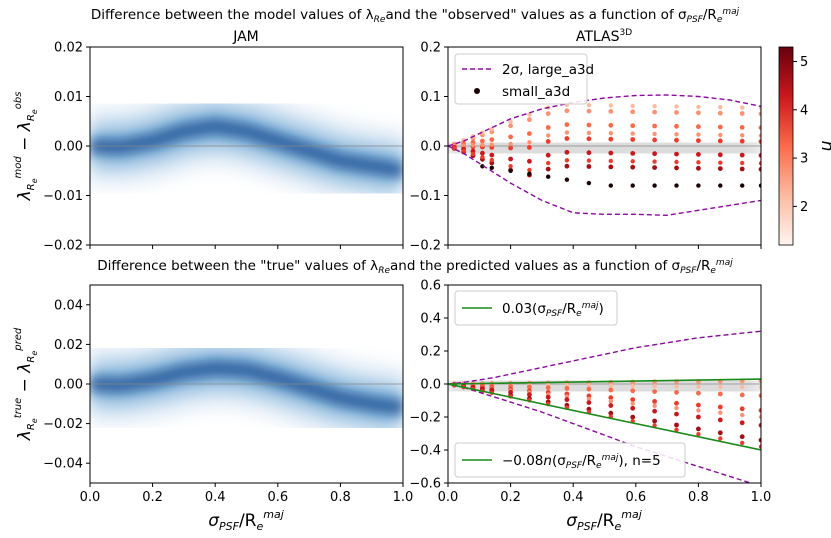 The width and height of the screenshot is (831, 538). I want to click on legend-bottom-right-upper: 0.03(σPSF/Remaj), so click(536, 308).